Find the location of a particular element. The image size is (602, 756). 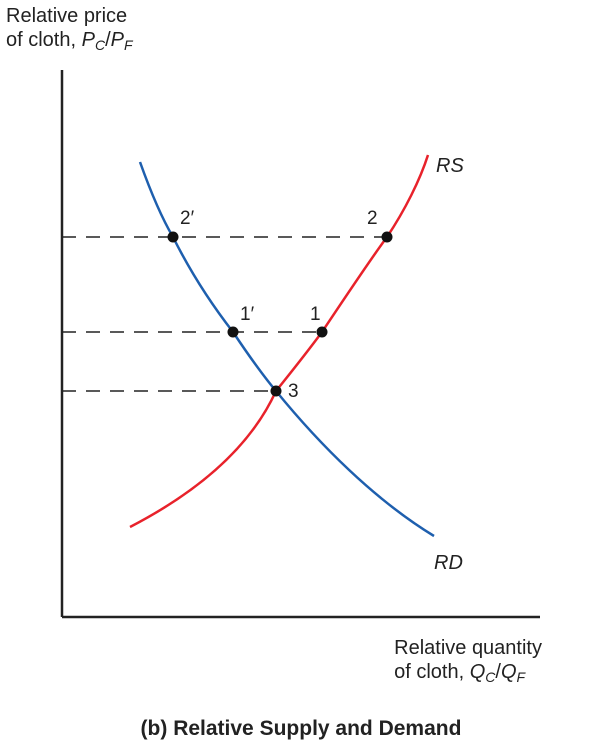

rd-label: RD is located at coordinates (448, 563).